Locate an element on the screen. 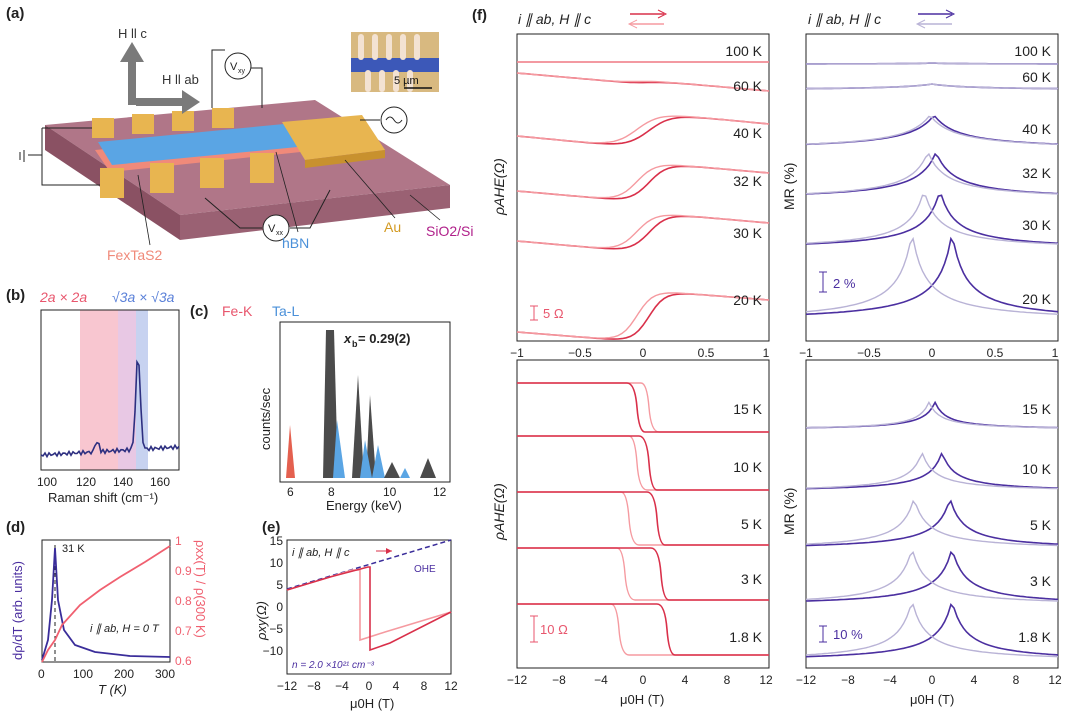  xb-label: x is located at coordinates (347, 338).